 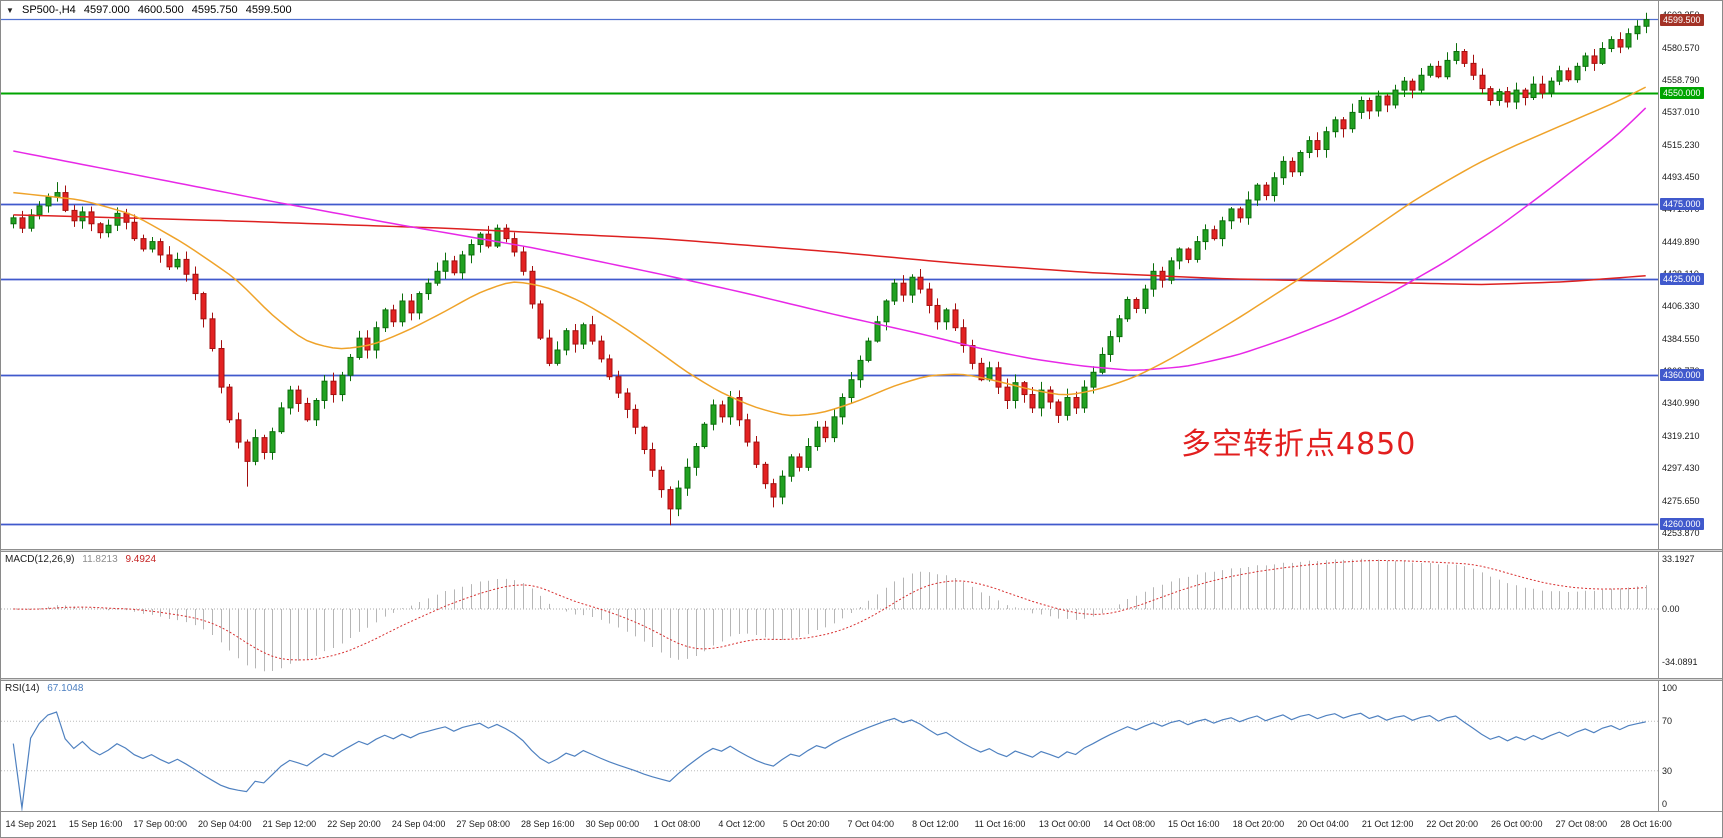 I want to click on time-label: 21 Oct 12:00, so click(x=1387, y=824).